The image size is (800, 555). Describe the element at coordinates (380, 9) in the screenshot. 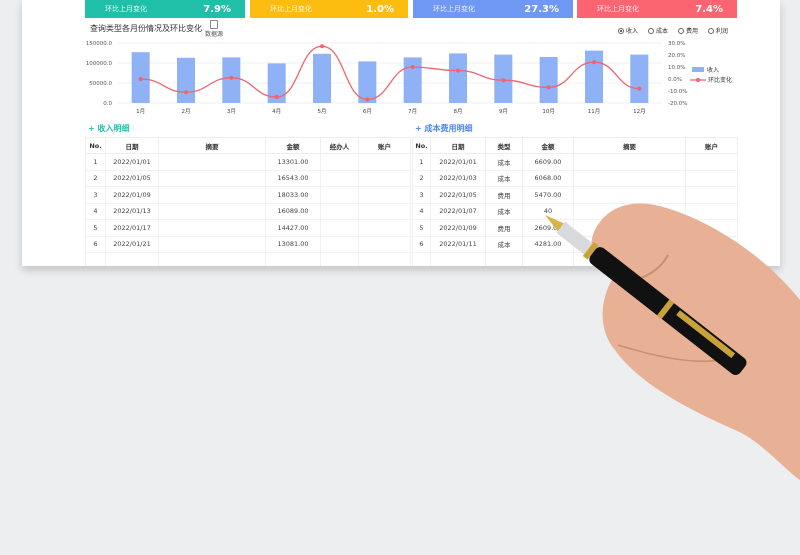

I see `kpi-value: 1.0%` at that location.